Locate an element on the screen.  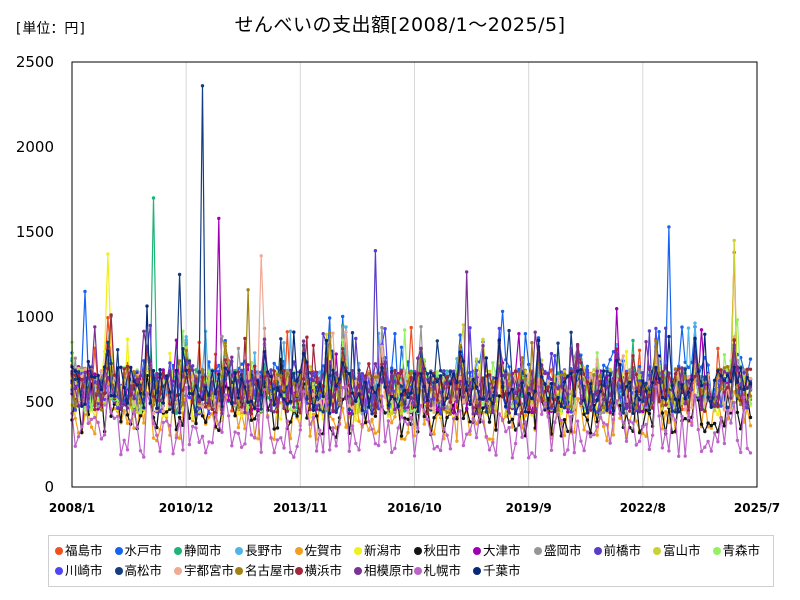
legend-label: 札幌市 is located at coordinates (442, 570).